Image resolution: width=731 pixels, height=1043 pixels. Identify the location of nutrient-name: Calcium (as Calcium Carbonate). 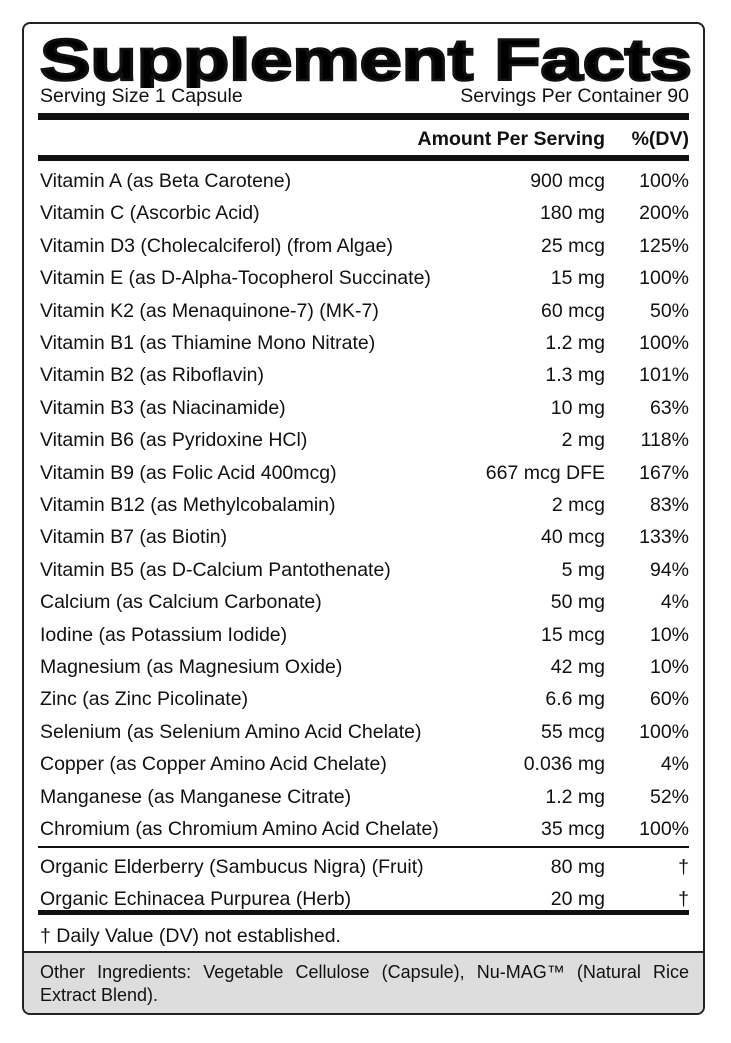
(181, 602).